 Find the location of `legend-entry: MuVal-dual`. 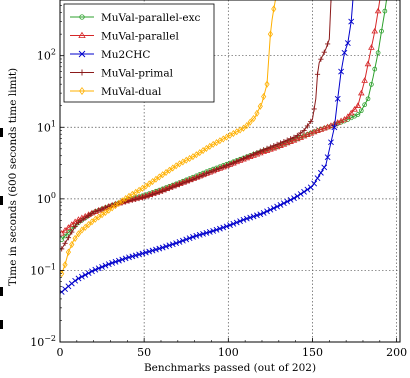

legend-entry: MuVal-dual is located at coordinates (116, 92).